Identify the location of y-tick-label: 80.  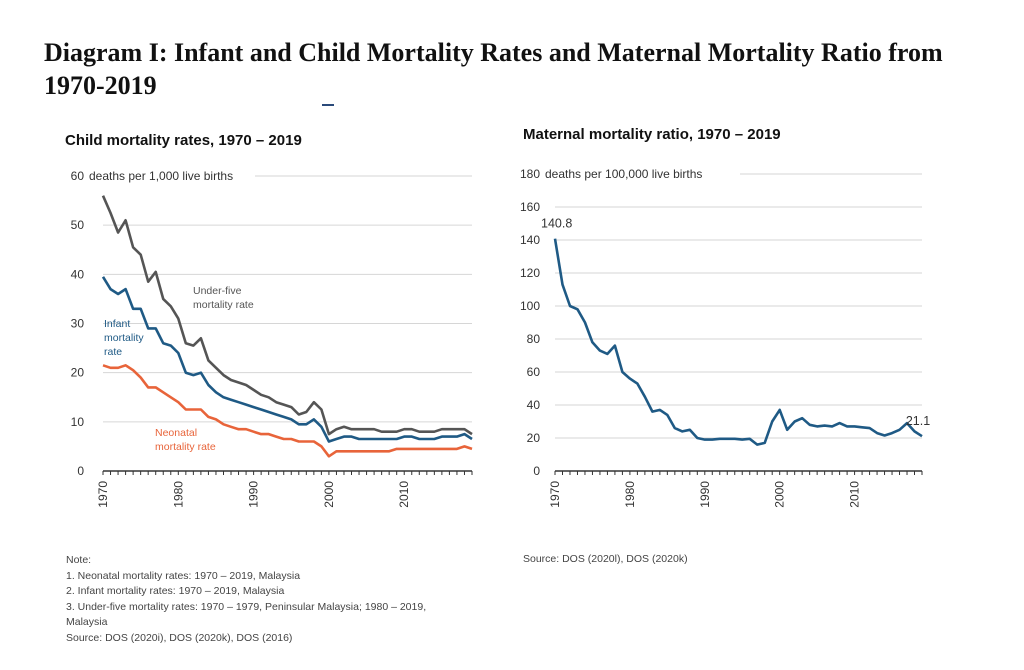
(534, 339).